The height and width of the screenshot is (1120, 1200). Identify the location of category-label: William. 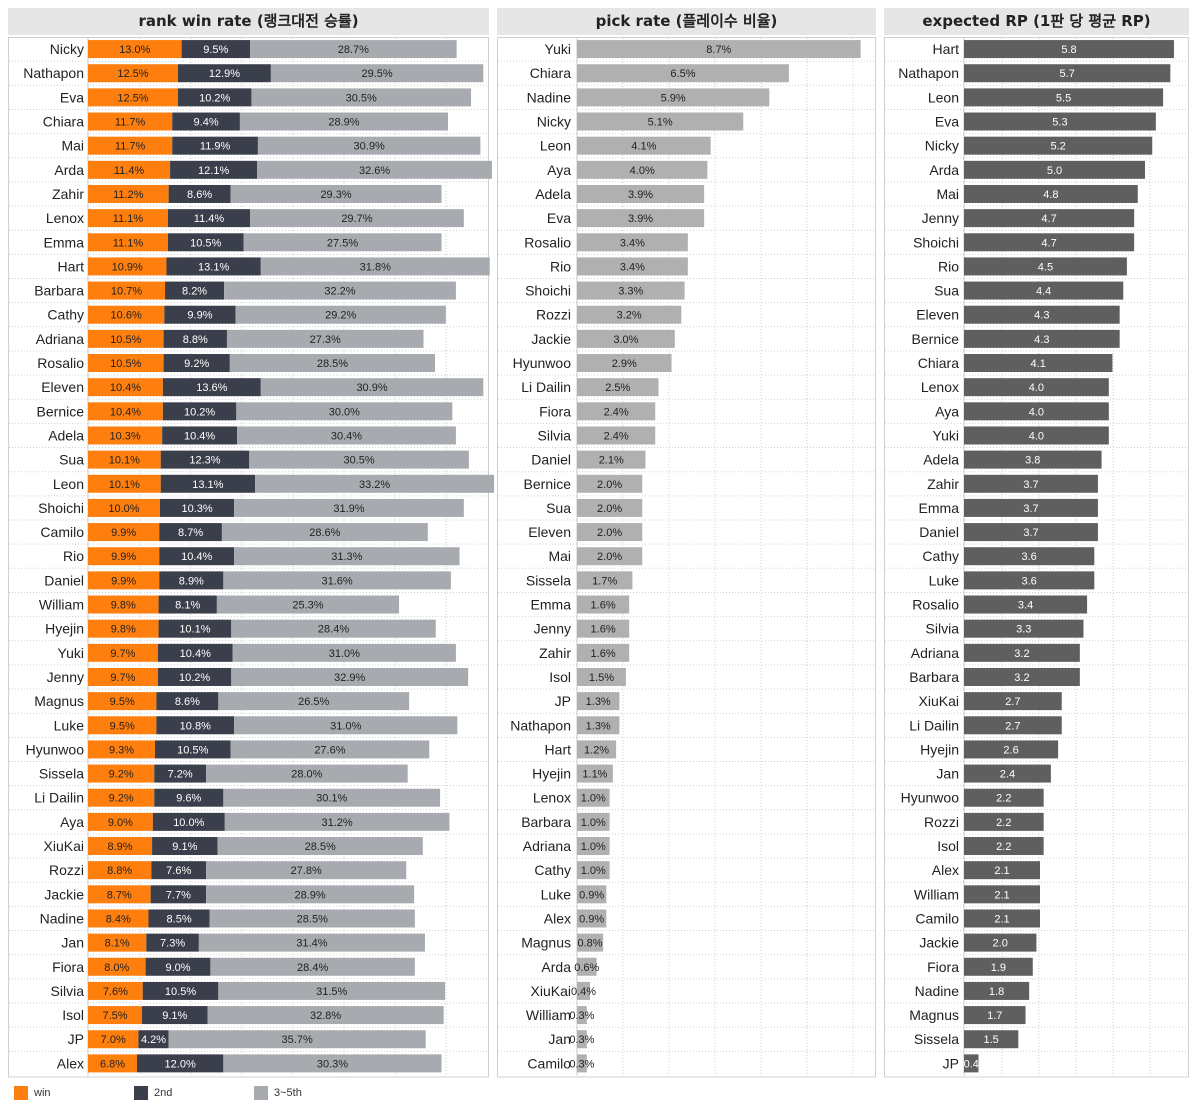
(548, 1015).